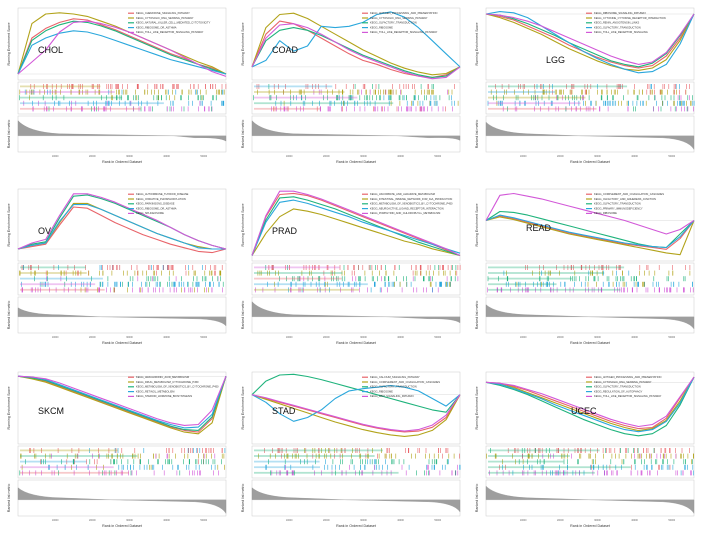  I want to click on ranked-metric-area, so click(122, 500).